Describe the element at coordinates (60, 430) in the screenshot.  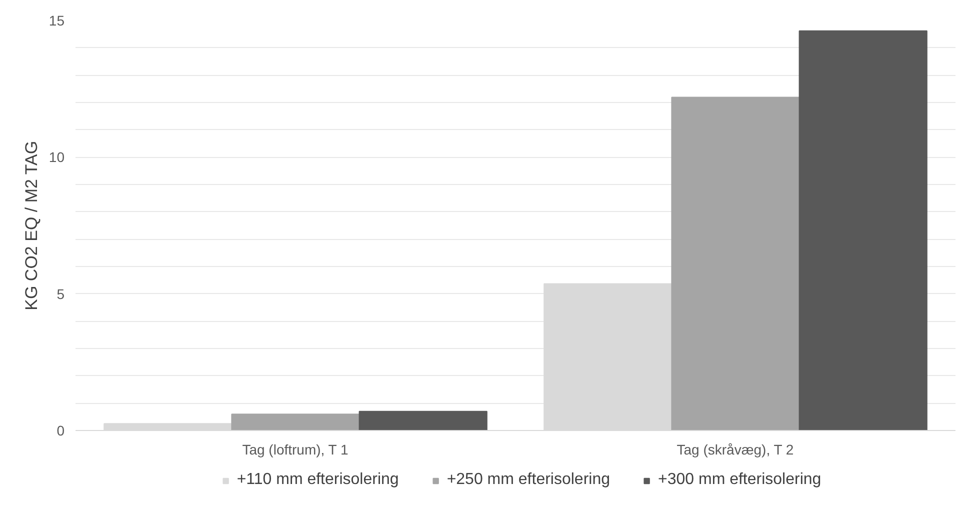
I see `y-tick-label: 0` at that location.